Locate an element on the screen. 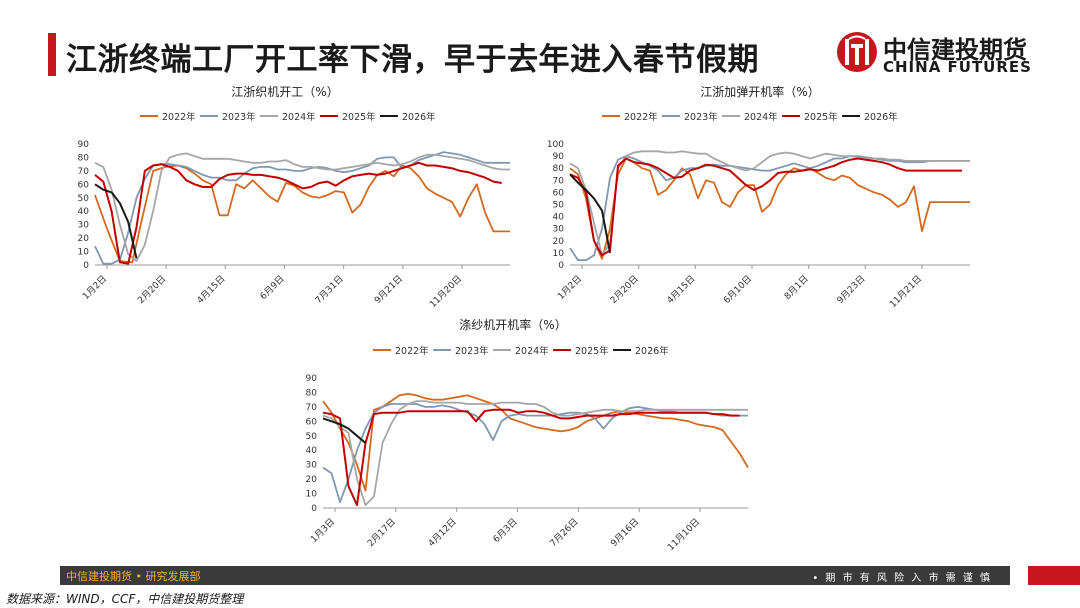 The height and width of the screenshot is (608, 1080). x-tick-label: 9月21日 is located at coordinates (388, 289).